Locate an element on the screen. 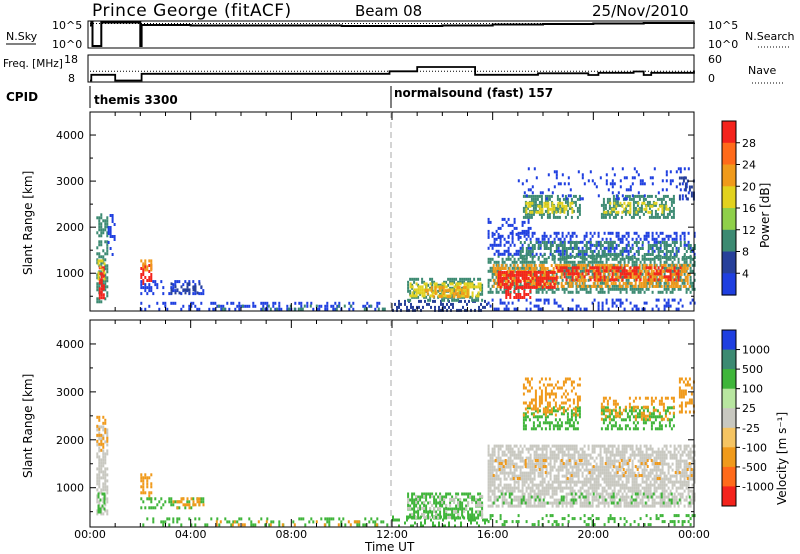 The width and height of the screenshot is (800, 554). colorbar-tick-label: 28 is located at coordinates (749, 143).